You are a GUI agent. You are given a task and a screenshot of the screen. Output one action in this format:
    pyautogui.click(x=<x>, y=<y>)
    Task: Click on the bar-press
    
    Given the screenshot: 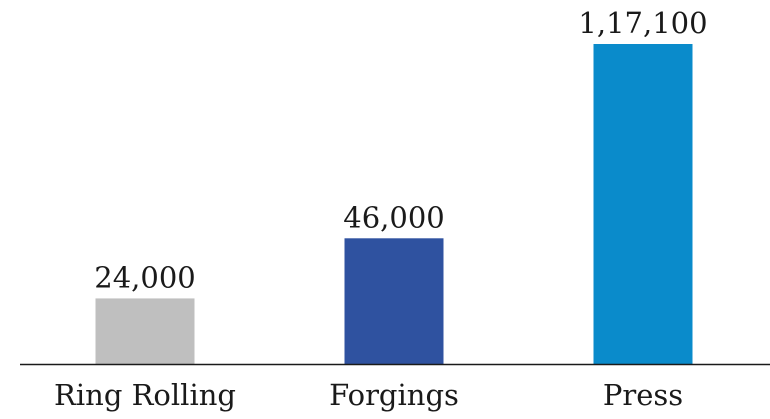 What is the action you would take?
    pyautogui.click(x=643, y=204)
    